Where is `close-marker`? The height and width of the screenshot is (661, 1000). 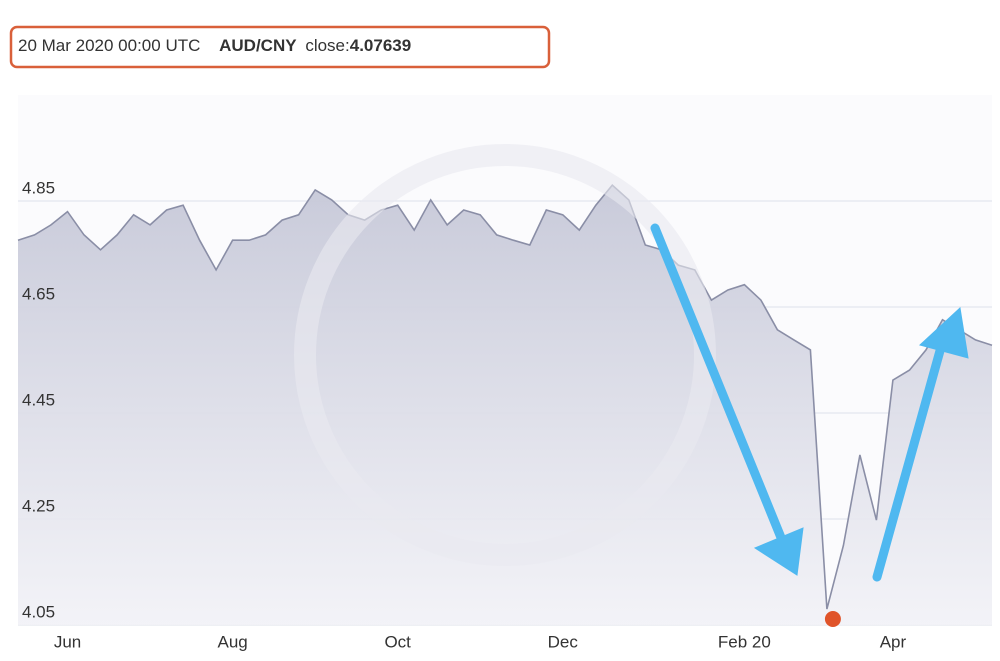 close-marker is located at coordinates (832, 619).